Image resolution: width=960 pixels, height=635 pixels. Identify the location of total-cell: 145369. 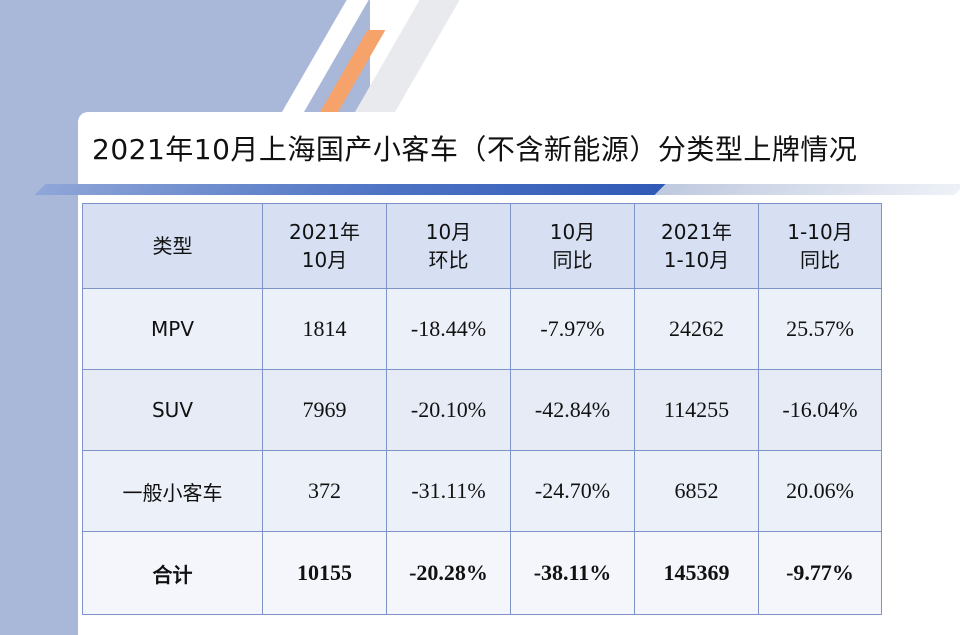
(696, 573).